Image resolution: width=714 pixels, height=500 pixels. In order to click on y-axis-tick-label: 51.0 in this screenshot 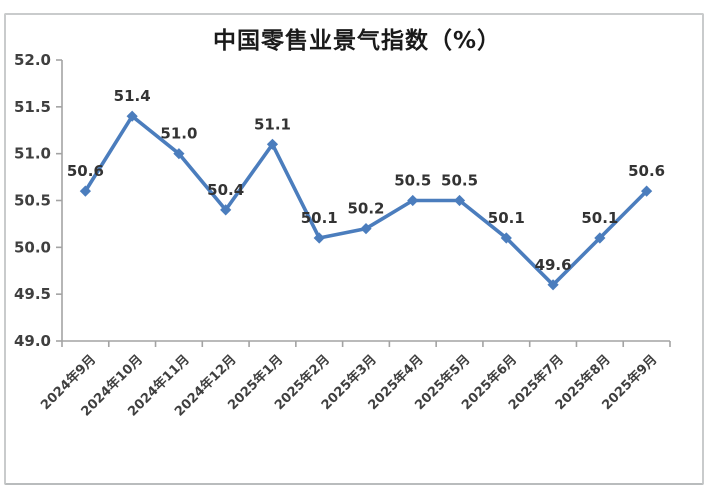, I will do `click(32, 154)`.